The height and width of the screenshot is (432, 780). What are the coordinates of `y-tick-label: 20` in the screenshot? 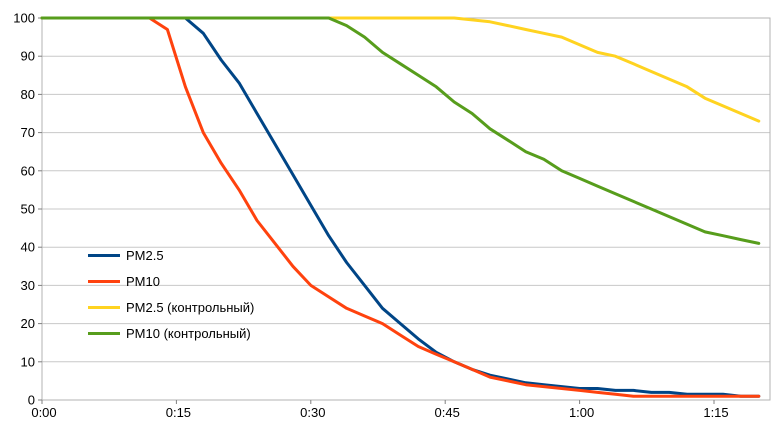 It's located at (28, 323).